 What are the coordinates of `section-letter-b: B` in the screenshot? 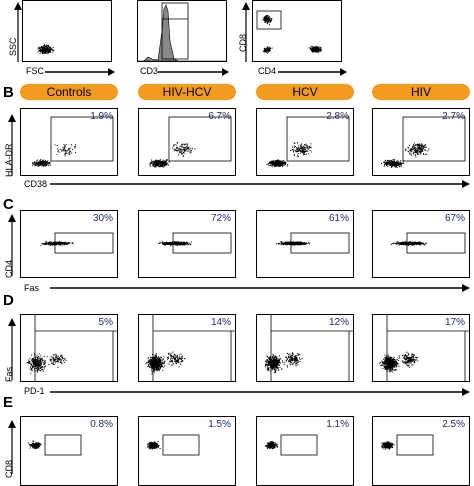 It's located at (8, 92).